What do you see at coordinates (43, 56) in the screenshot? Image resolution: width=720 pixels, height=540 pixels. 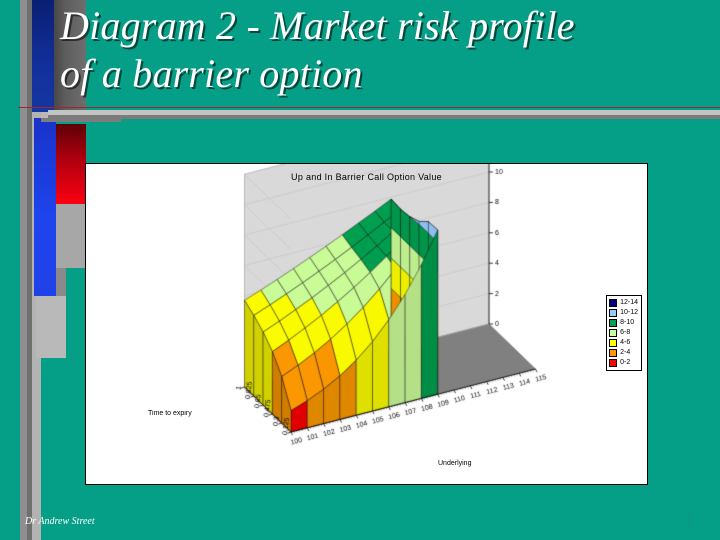 I see `decoration-blue-bar-top` at bounding box center [43, 56].